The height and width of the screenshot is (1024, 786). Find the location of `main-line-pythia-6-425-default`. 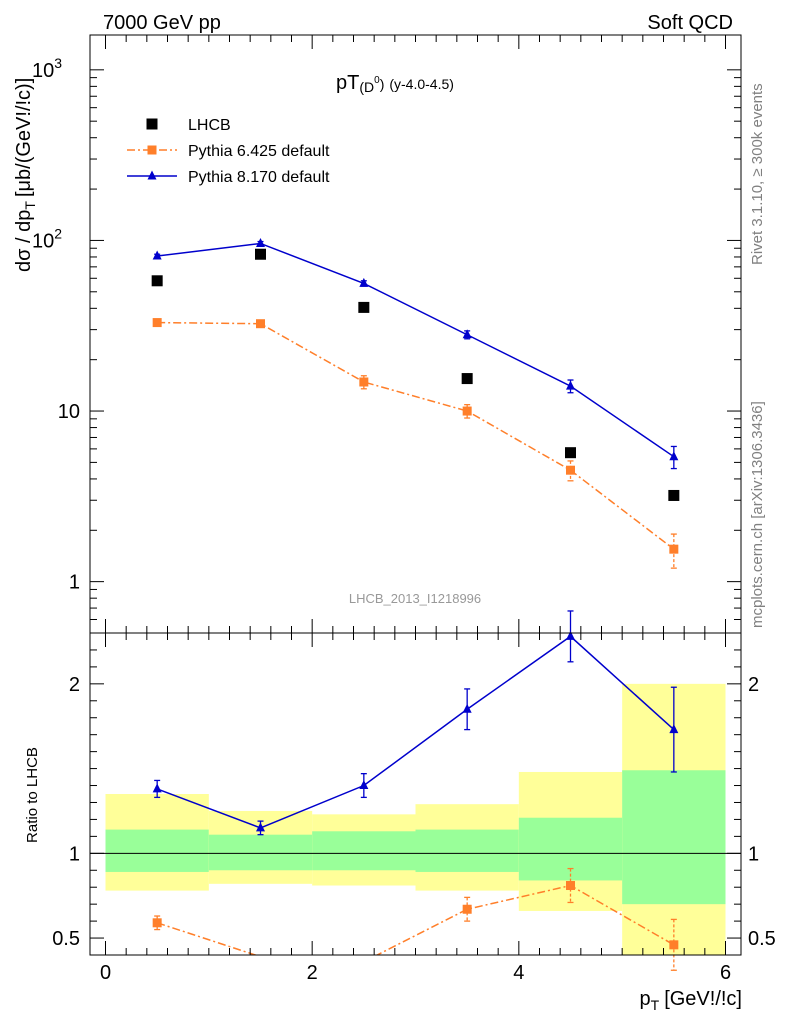

main-line-pythia-6-425-default is located at coordinates (416, 435).